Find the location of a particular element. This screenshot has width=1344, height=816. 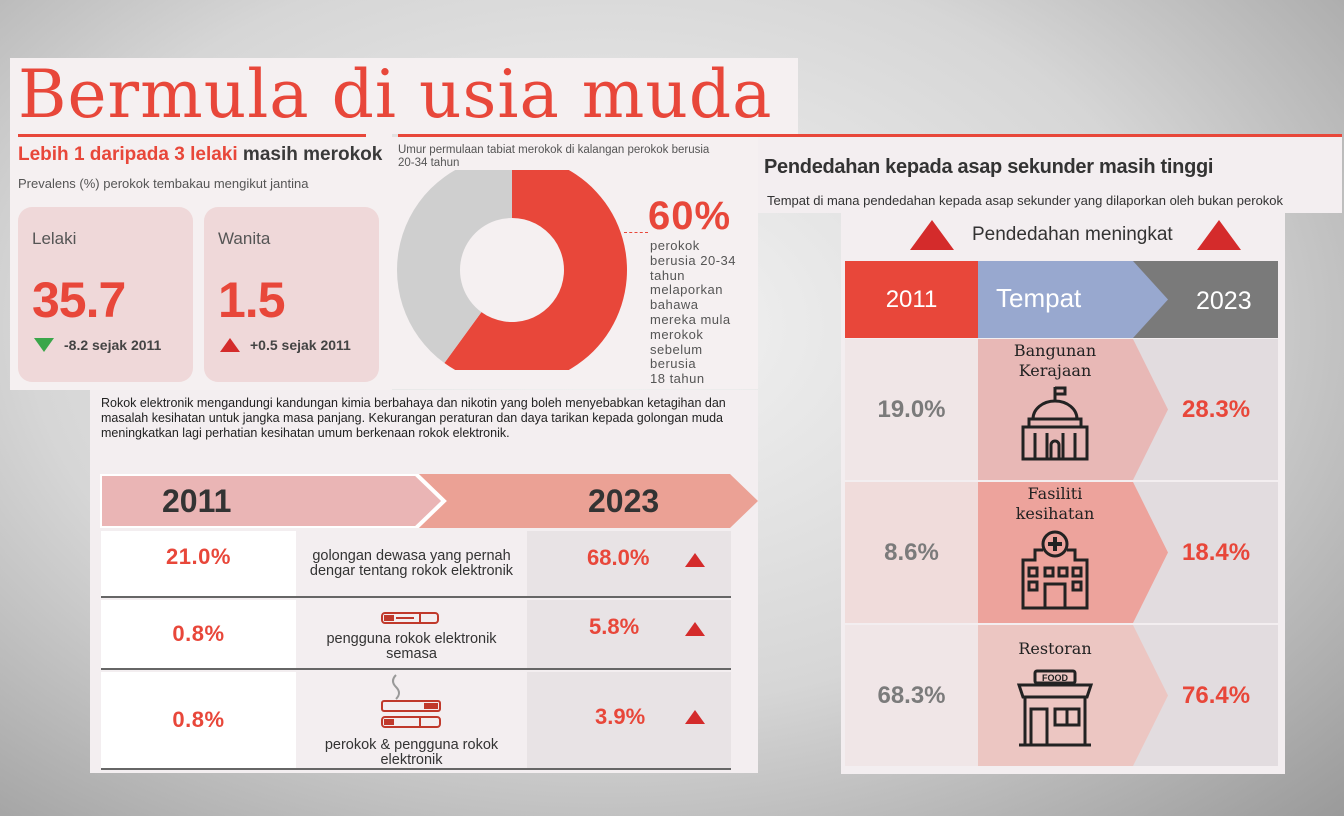

ecig-2011-value: 21.0% is located at coordinates (198, 556).